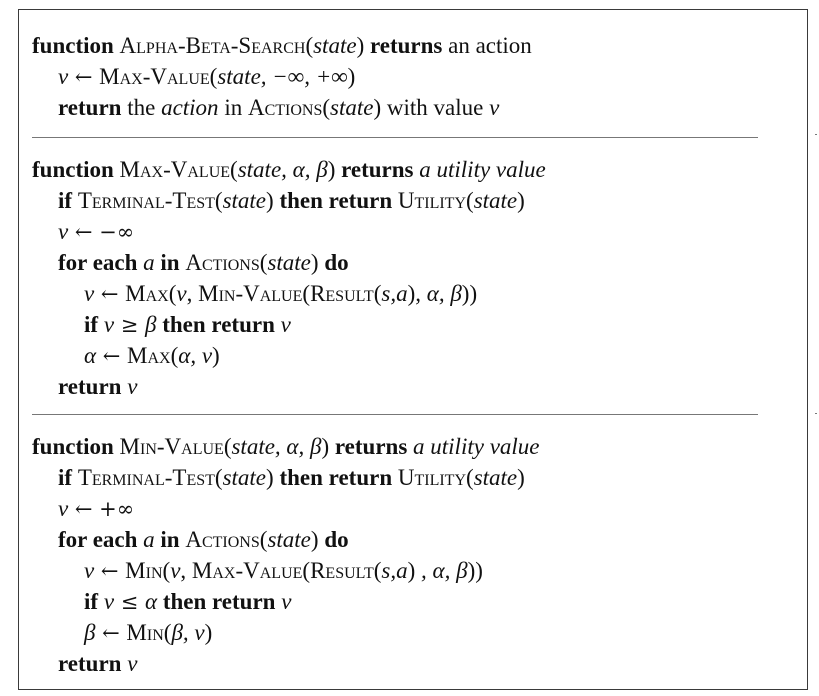  Describe the element at coordinates (188, 632) in the screenshot. I see `params: β, v` at that location.